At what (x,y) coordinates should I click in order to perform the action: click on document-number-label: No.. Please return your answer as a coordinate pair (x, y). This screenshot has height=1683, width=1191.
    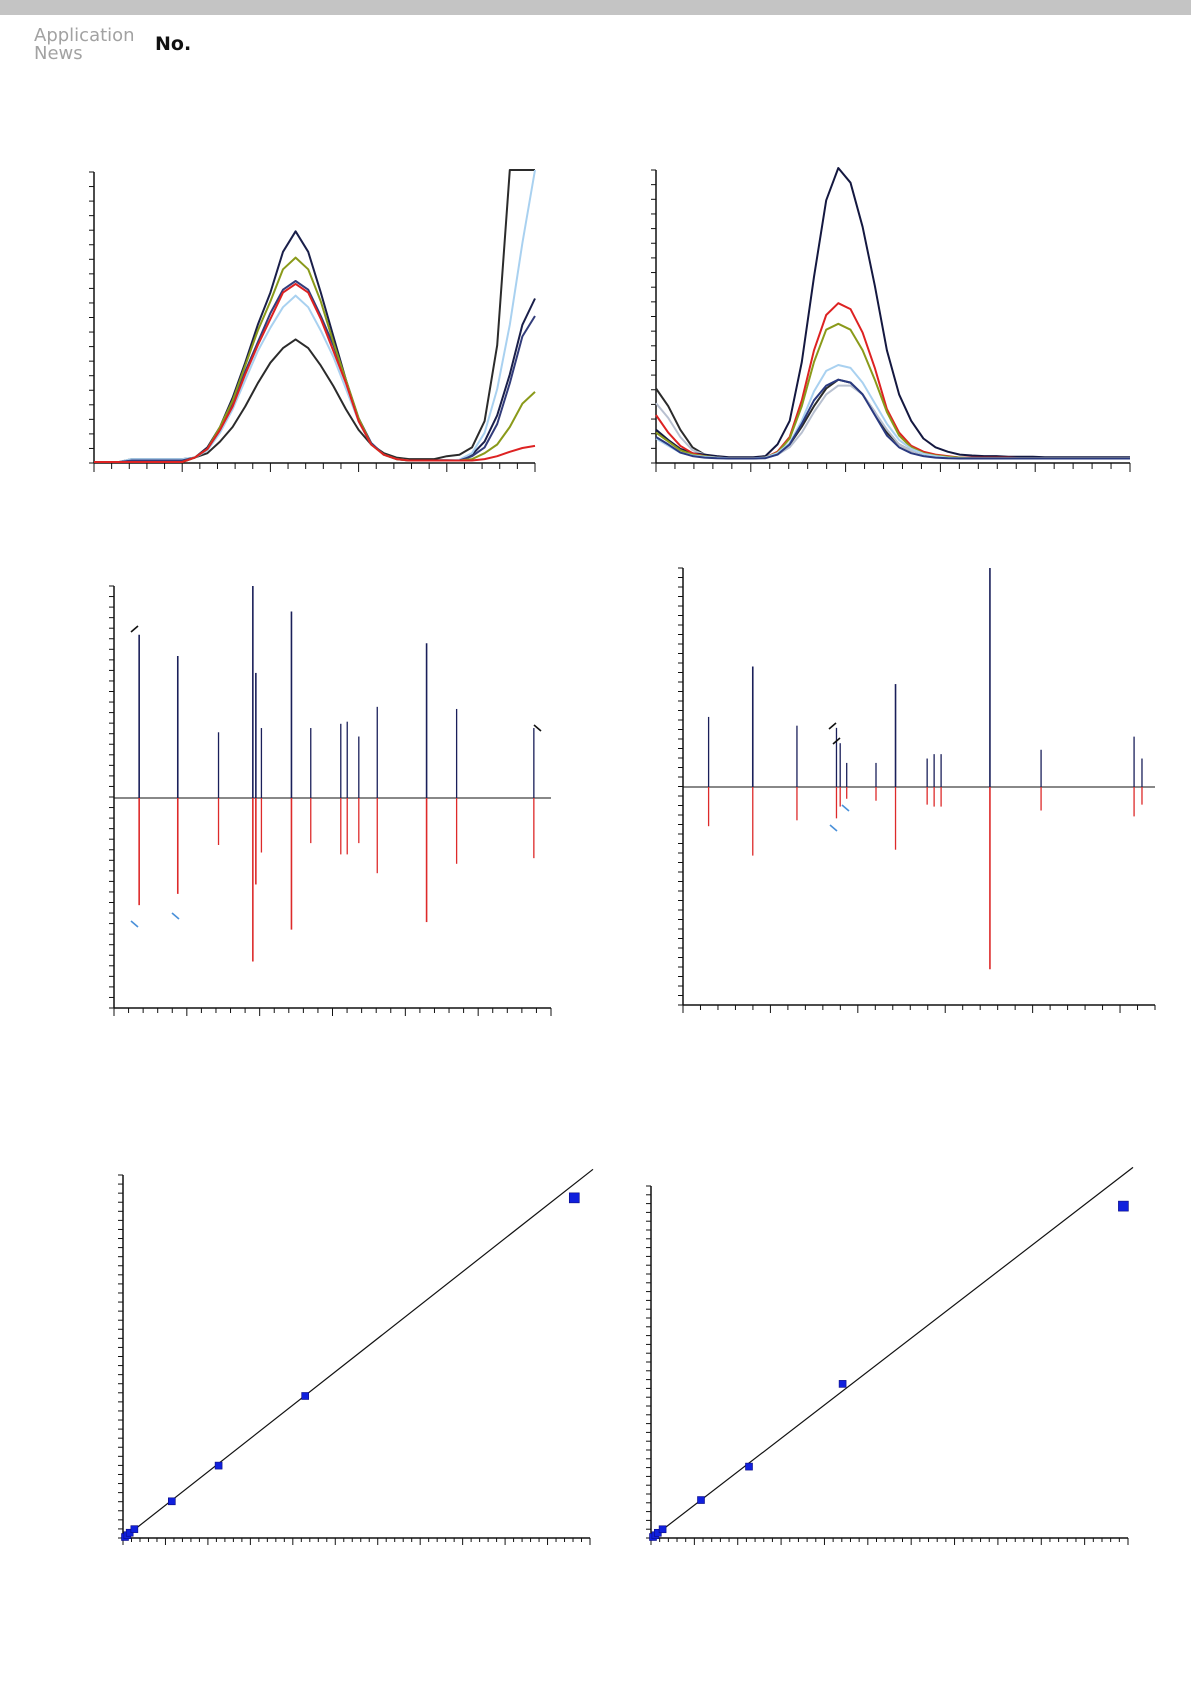
    Looking at the image, I should click on (173, 44).